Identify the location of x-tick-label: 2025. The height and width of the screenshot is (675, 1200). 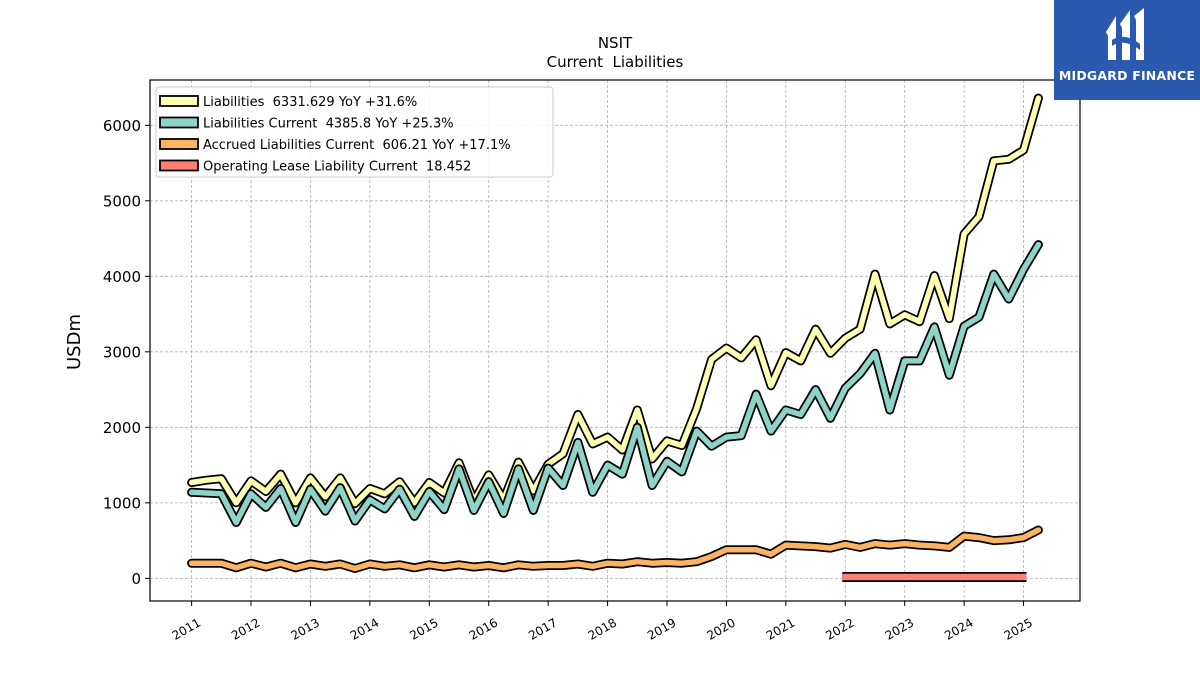
(1018, 628).